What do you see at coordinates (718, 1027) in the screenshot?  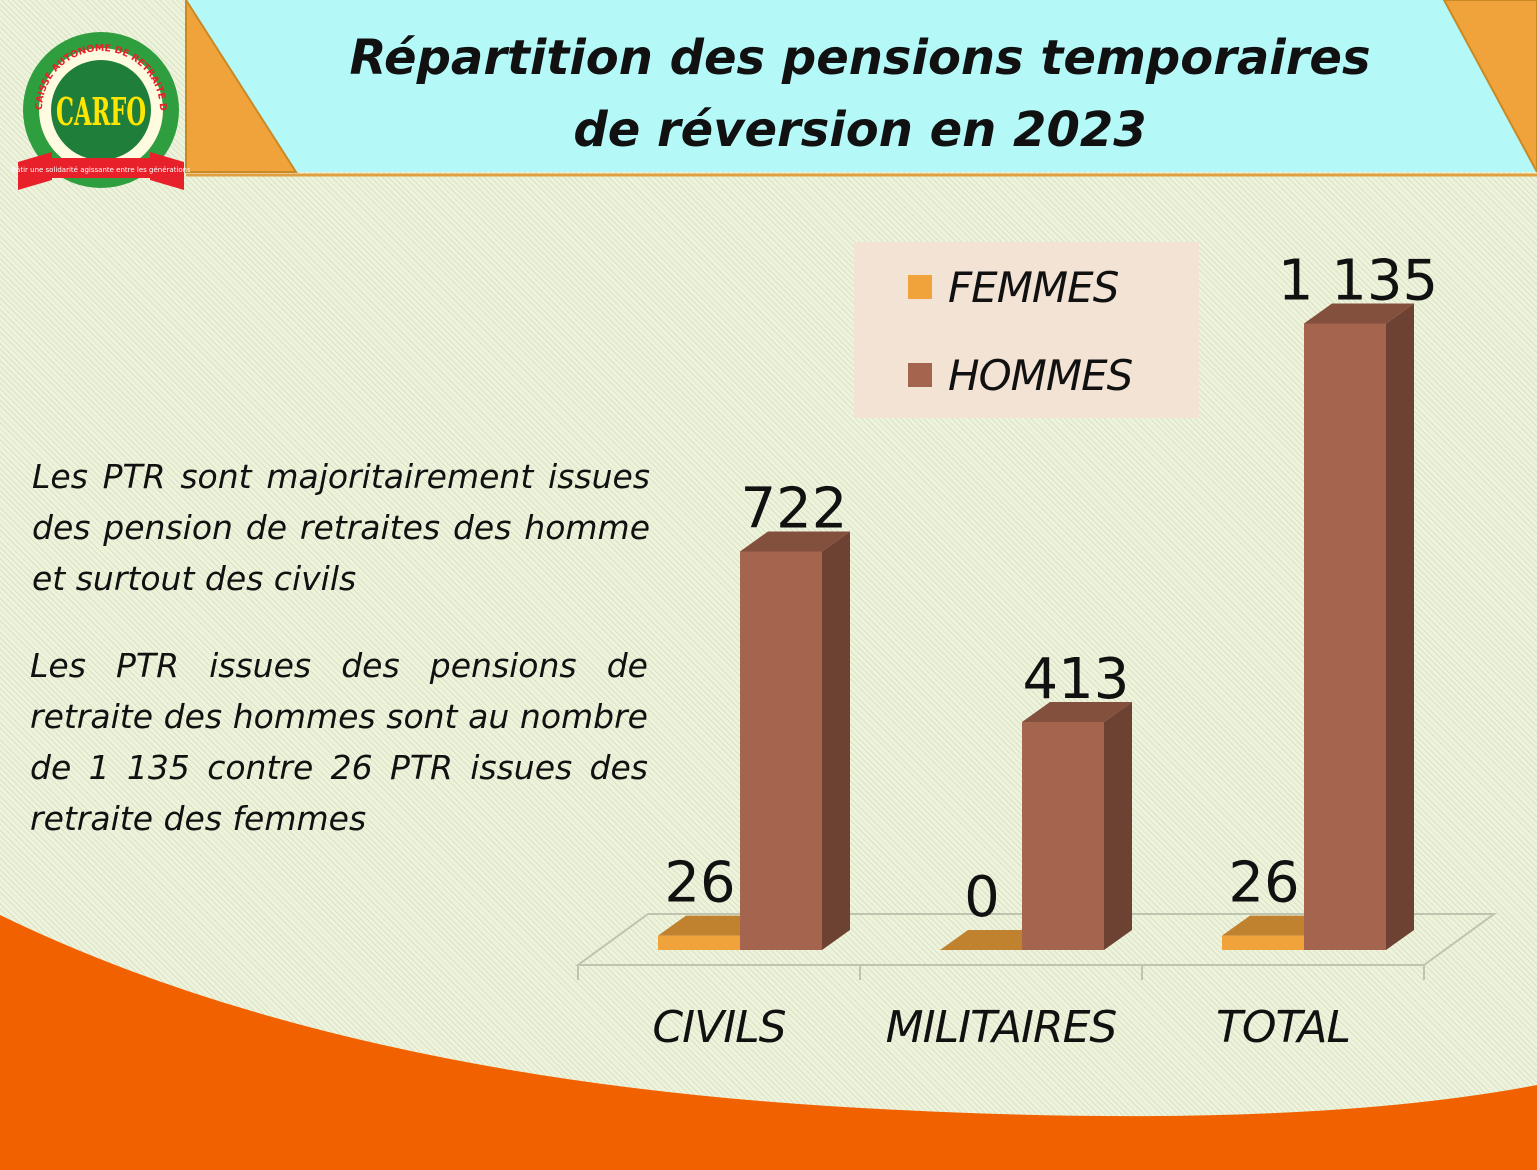 I see `category-label-0: CIVILS` at bounding box center [718, 1027].